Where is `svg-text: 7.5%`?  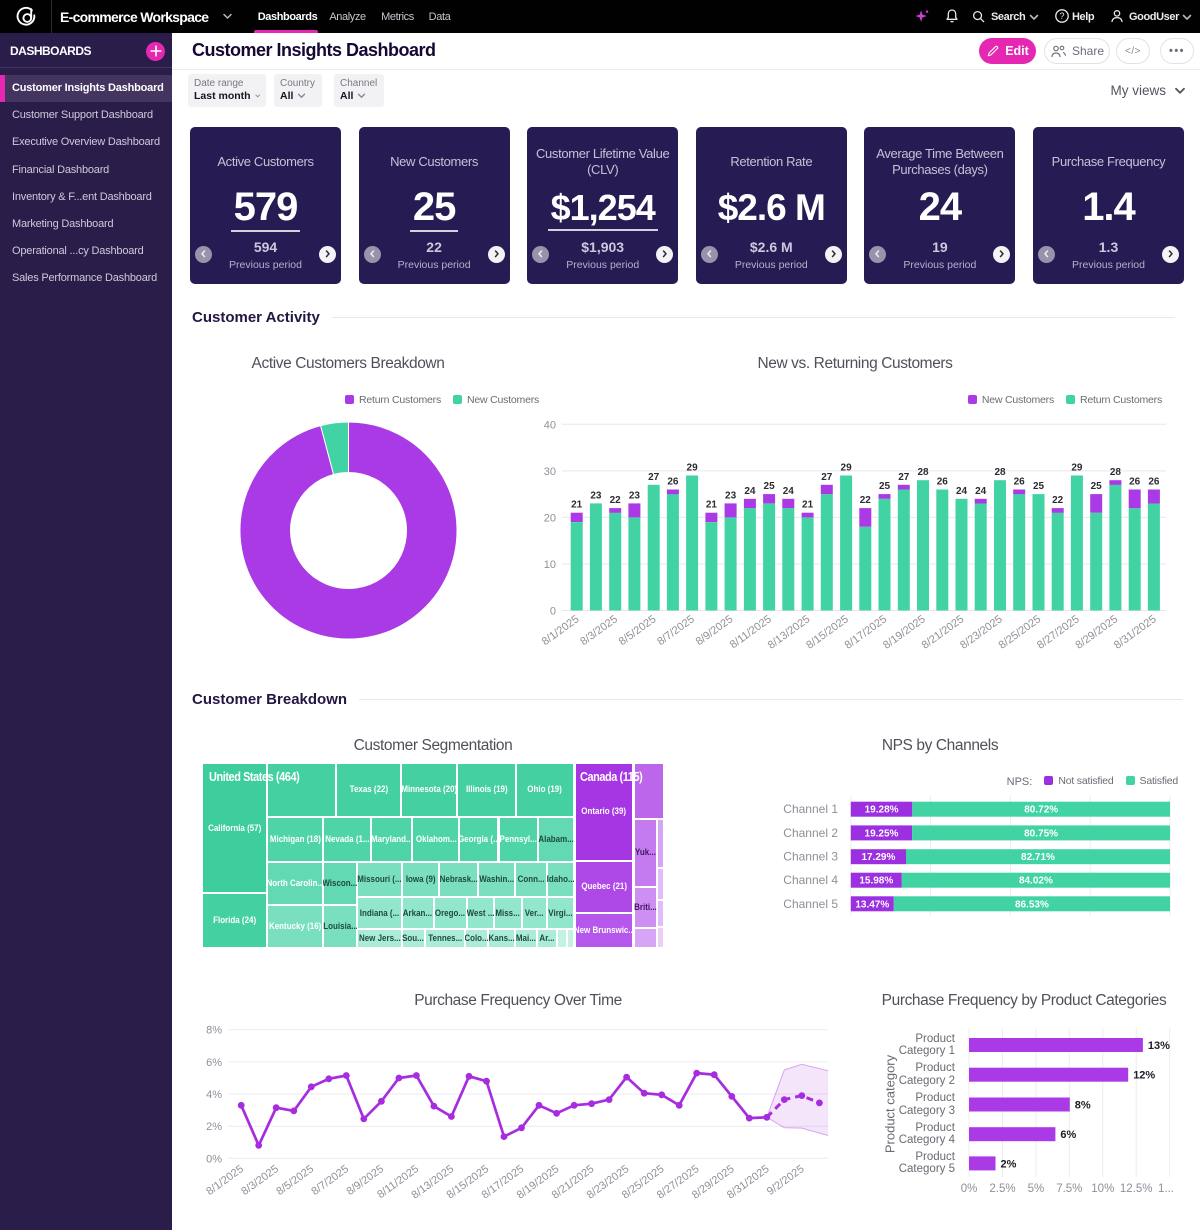
svg-text: 7.5% is located at coordinates (1069, 1189).